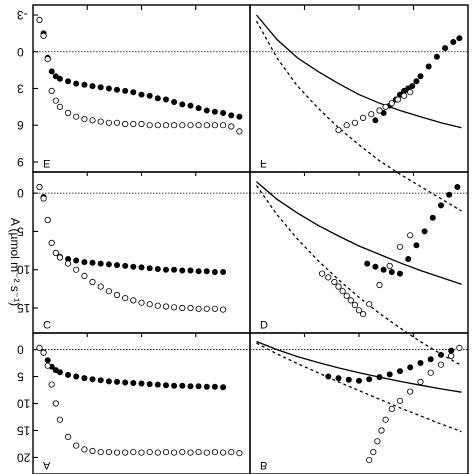 The image size is (474, 474). I want to click on model-curve-solid, so click(359, 71).